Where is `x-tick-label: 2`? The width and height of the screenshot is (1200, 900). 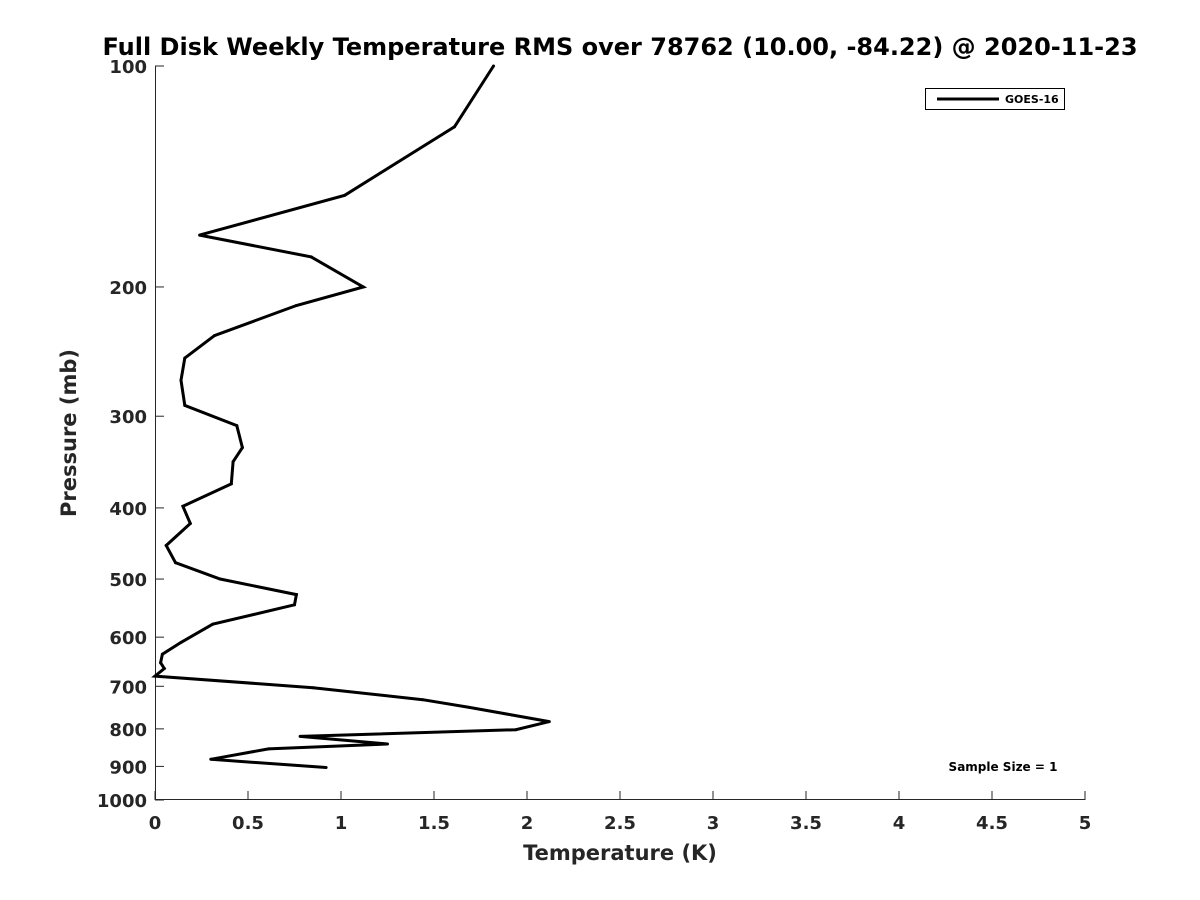 x-tick-label: 2 is located at coordinates (527, 823).